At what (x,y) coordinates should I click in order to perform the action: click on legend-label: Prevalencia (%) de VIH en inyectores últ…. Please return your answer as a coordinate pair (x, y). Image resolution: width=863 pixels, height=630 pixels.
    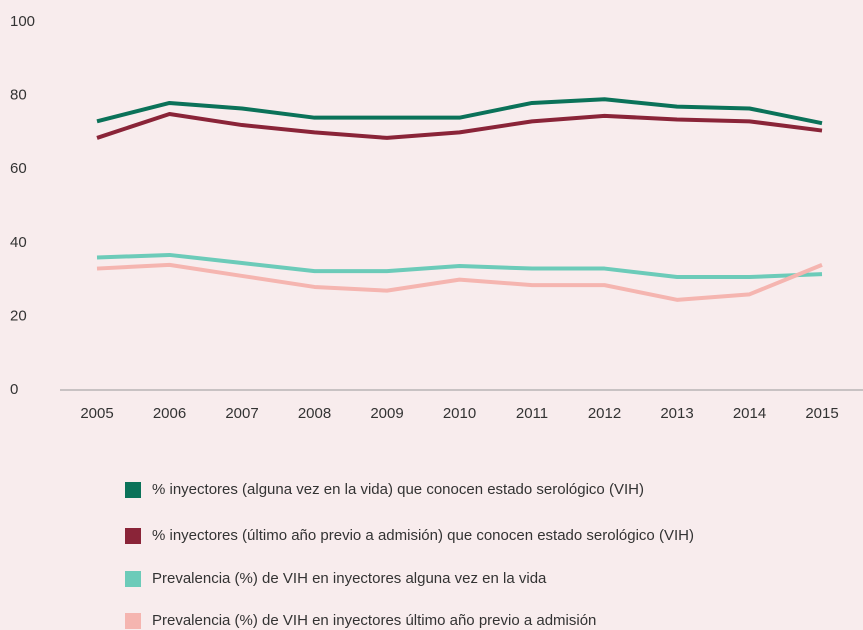
    Looking at the image, I should click on (374, 620).